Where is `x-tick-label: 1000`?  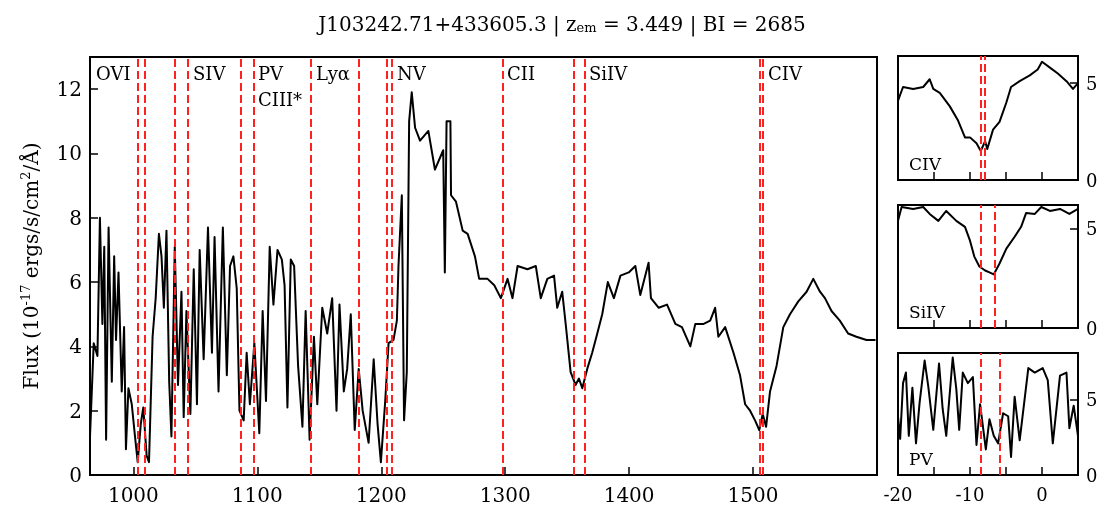 x-tick-label: 1000 is located at coordinates (133, 495).